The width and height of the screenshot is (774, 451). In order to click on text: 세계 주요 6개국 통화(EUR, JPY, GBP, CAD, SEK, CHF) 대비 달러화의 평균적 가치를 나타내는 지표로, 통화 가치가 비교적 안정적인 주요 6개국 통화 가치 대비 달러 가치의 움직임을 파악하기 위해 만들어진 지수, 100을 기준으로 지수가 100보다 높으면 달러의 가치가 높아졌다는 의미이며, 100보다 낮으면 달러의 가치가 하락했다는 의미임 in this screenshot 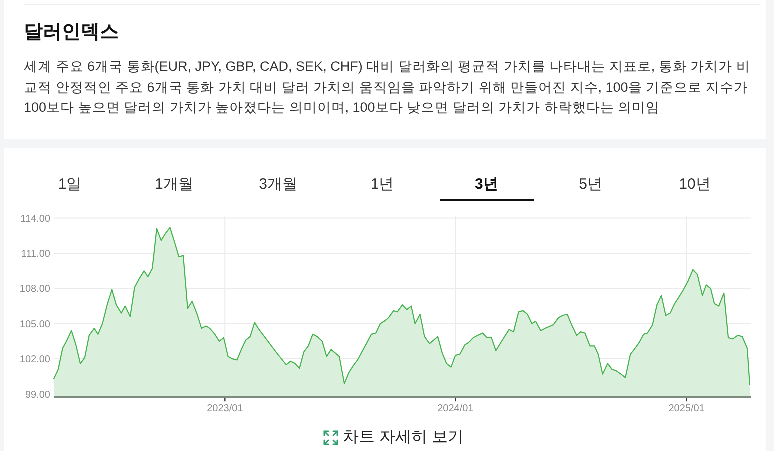, I will do `click(388, 87)`.